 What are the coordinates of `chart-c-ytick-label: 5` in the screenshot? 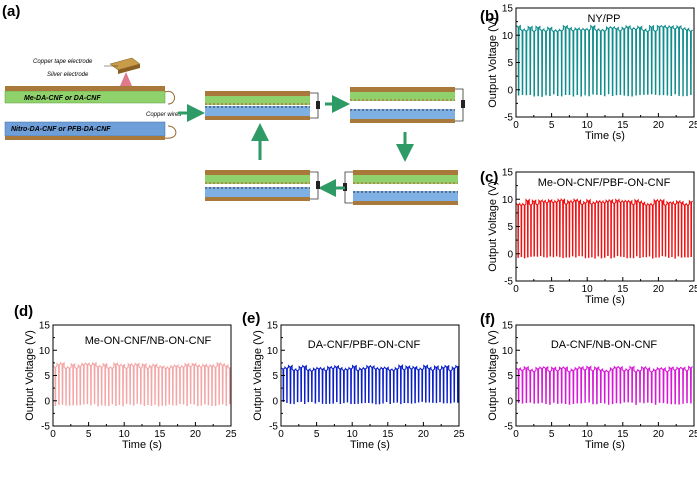 It's located at (510, 227).